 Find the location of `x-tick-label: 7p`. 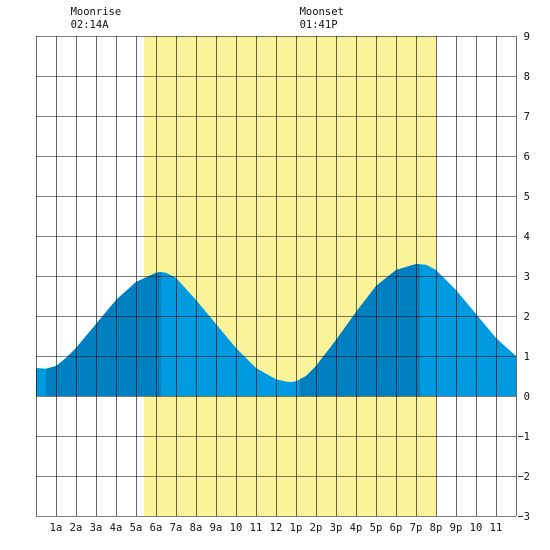

x-tick-label: 7p is located at coordinates (416, 528).